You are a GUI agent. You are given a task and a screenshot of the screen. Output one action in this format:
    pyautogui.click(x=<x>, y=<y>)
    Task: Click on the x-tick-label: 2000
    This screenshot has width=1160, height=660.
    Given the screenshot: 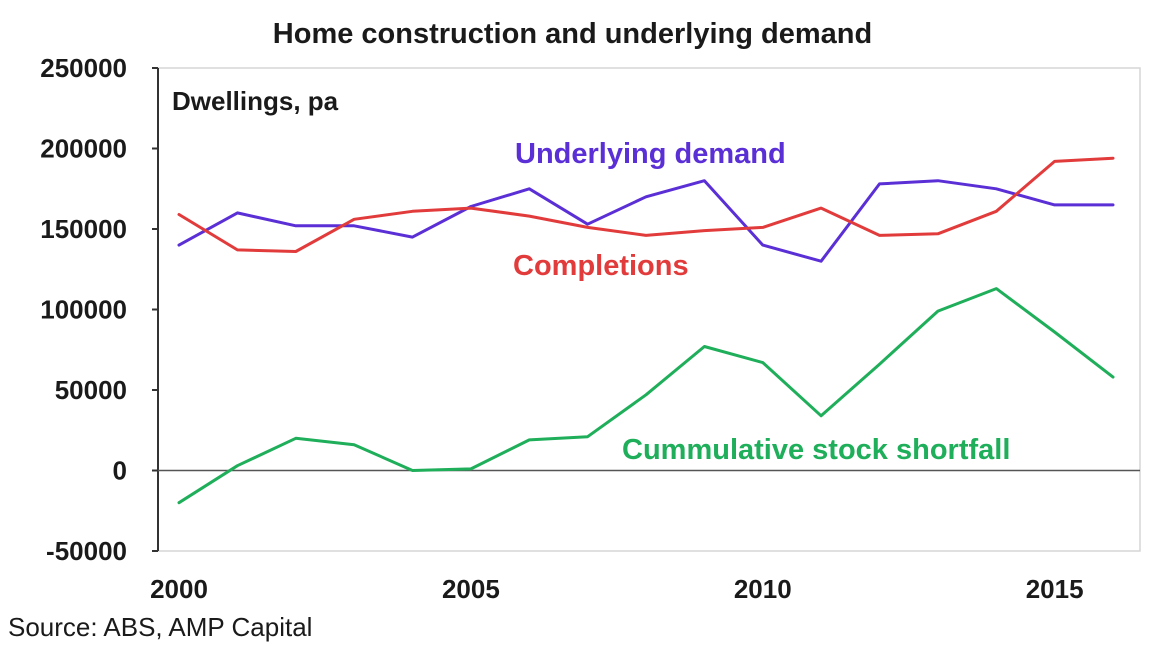 What is the action you would take?
    pyautogui.click(x=179, y=589)
    